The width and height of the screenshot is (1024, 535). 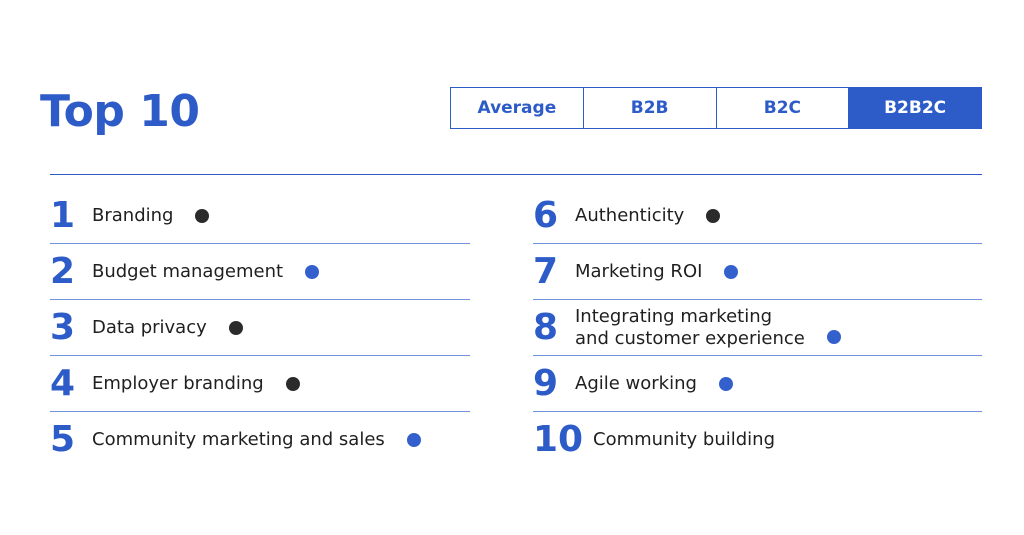 What do you see at coordinates (133, 215) in the screenshot?
I see `item-label: Branding` at bounding box center [133, 215].